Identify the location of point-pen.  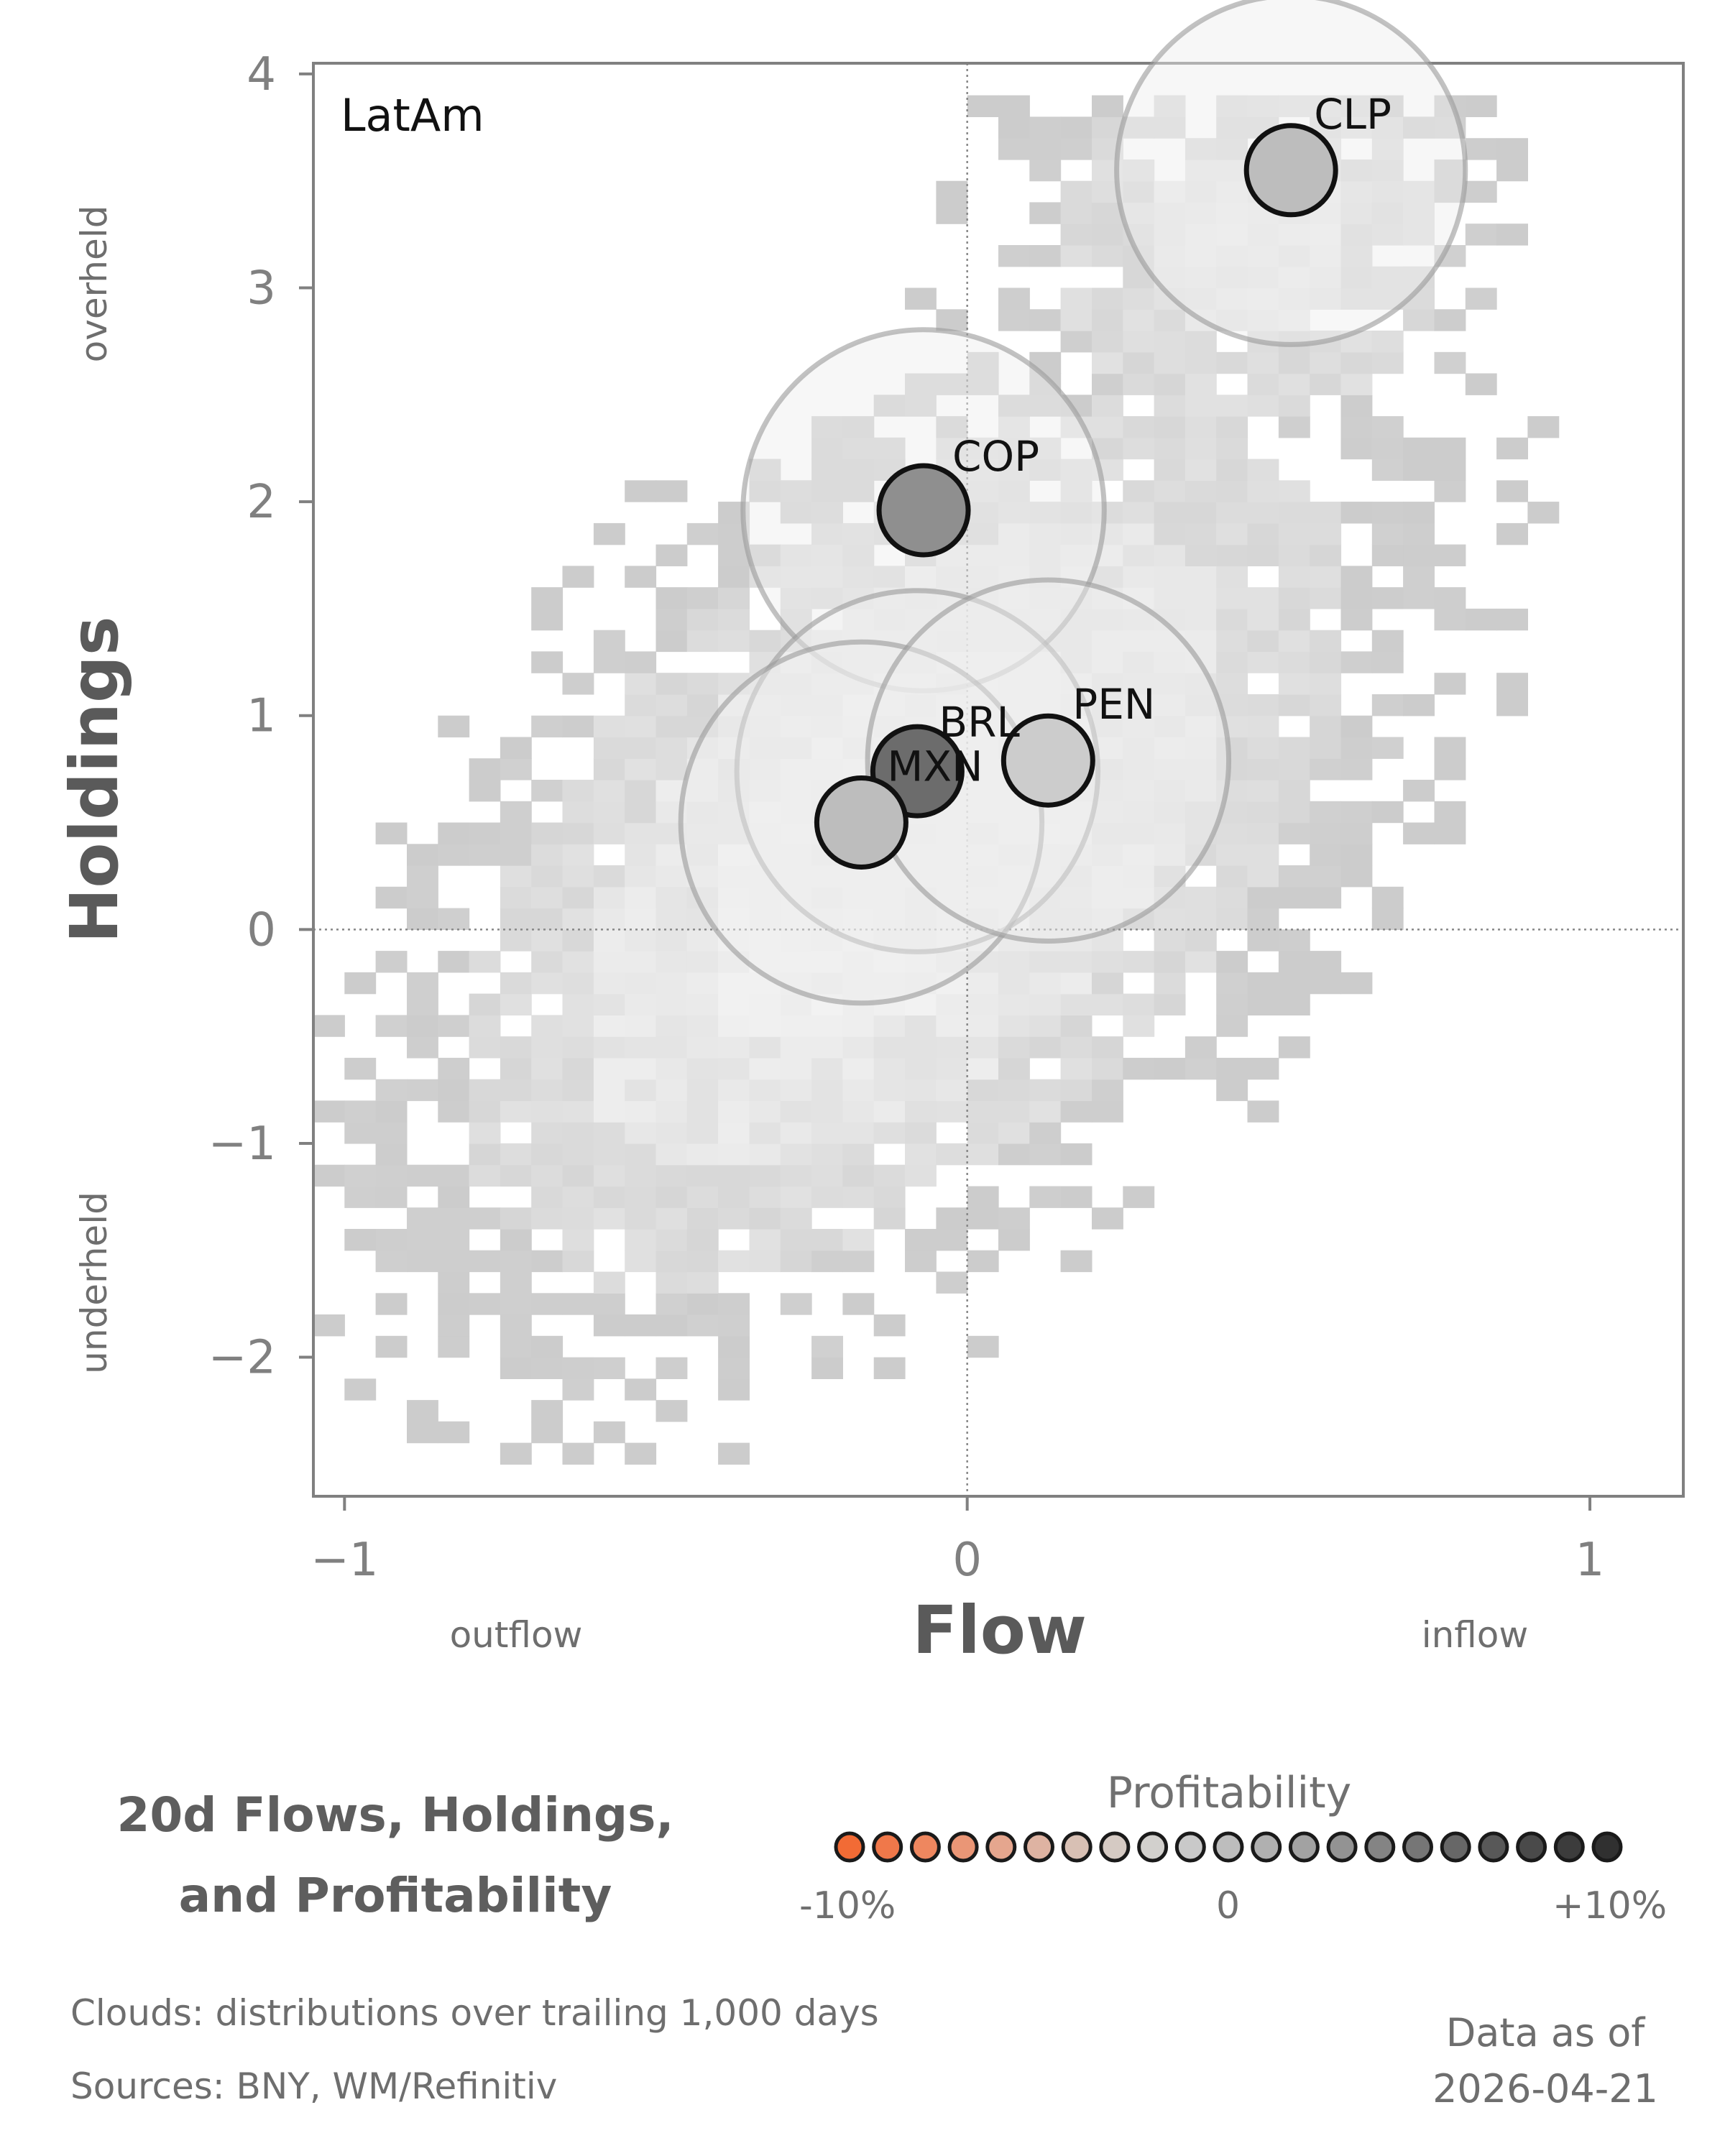
(1047, 761).